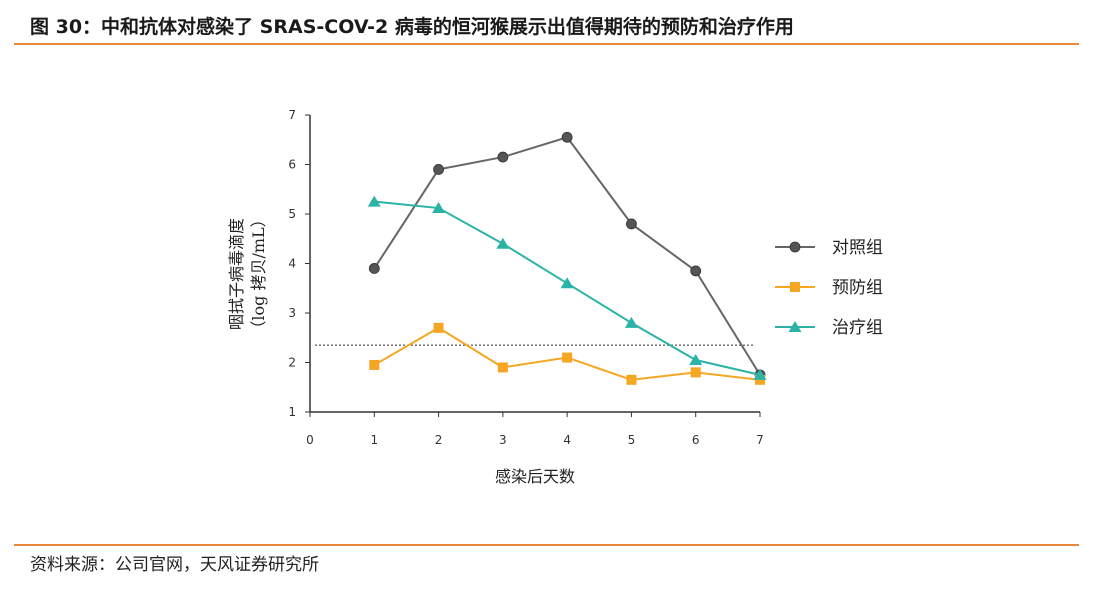 This screenshot has width=1093, height=589. What do you see at coordinates (374, 440) in the screenshot?
I see `x-tick-label: 1` at bounding box center [374, 440].